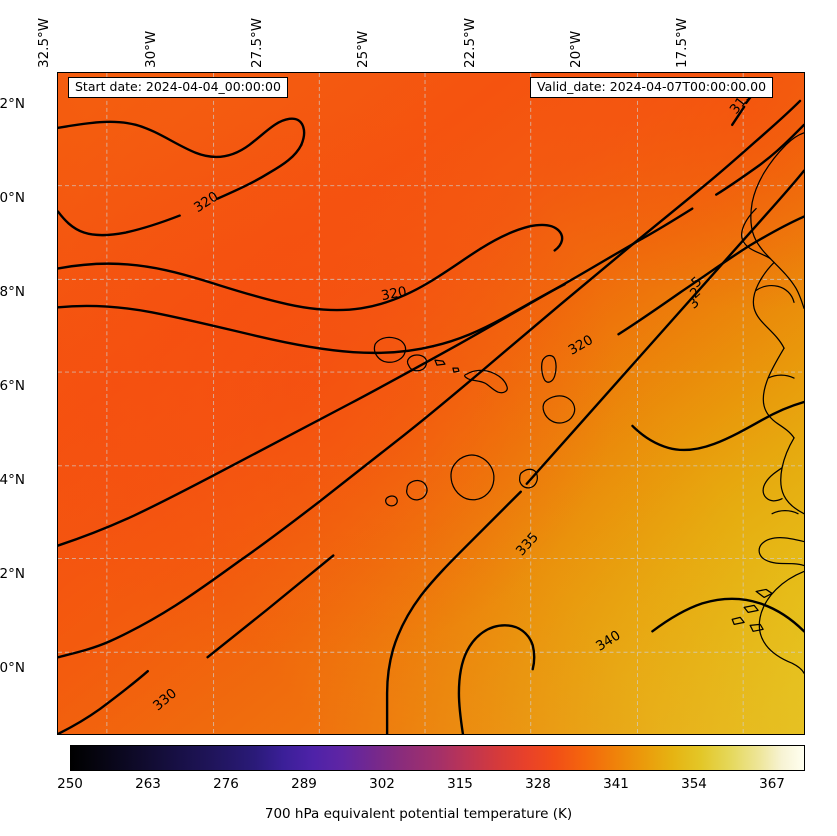 This screenshot has height=836, width=837. Describe the element at coordinates (792, 476) in the screenshot. I see `coastline-senegal-north` at that location.